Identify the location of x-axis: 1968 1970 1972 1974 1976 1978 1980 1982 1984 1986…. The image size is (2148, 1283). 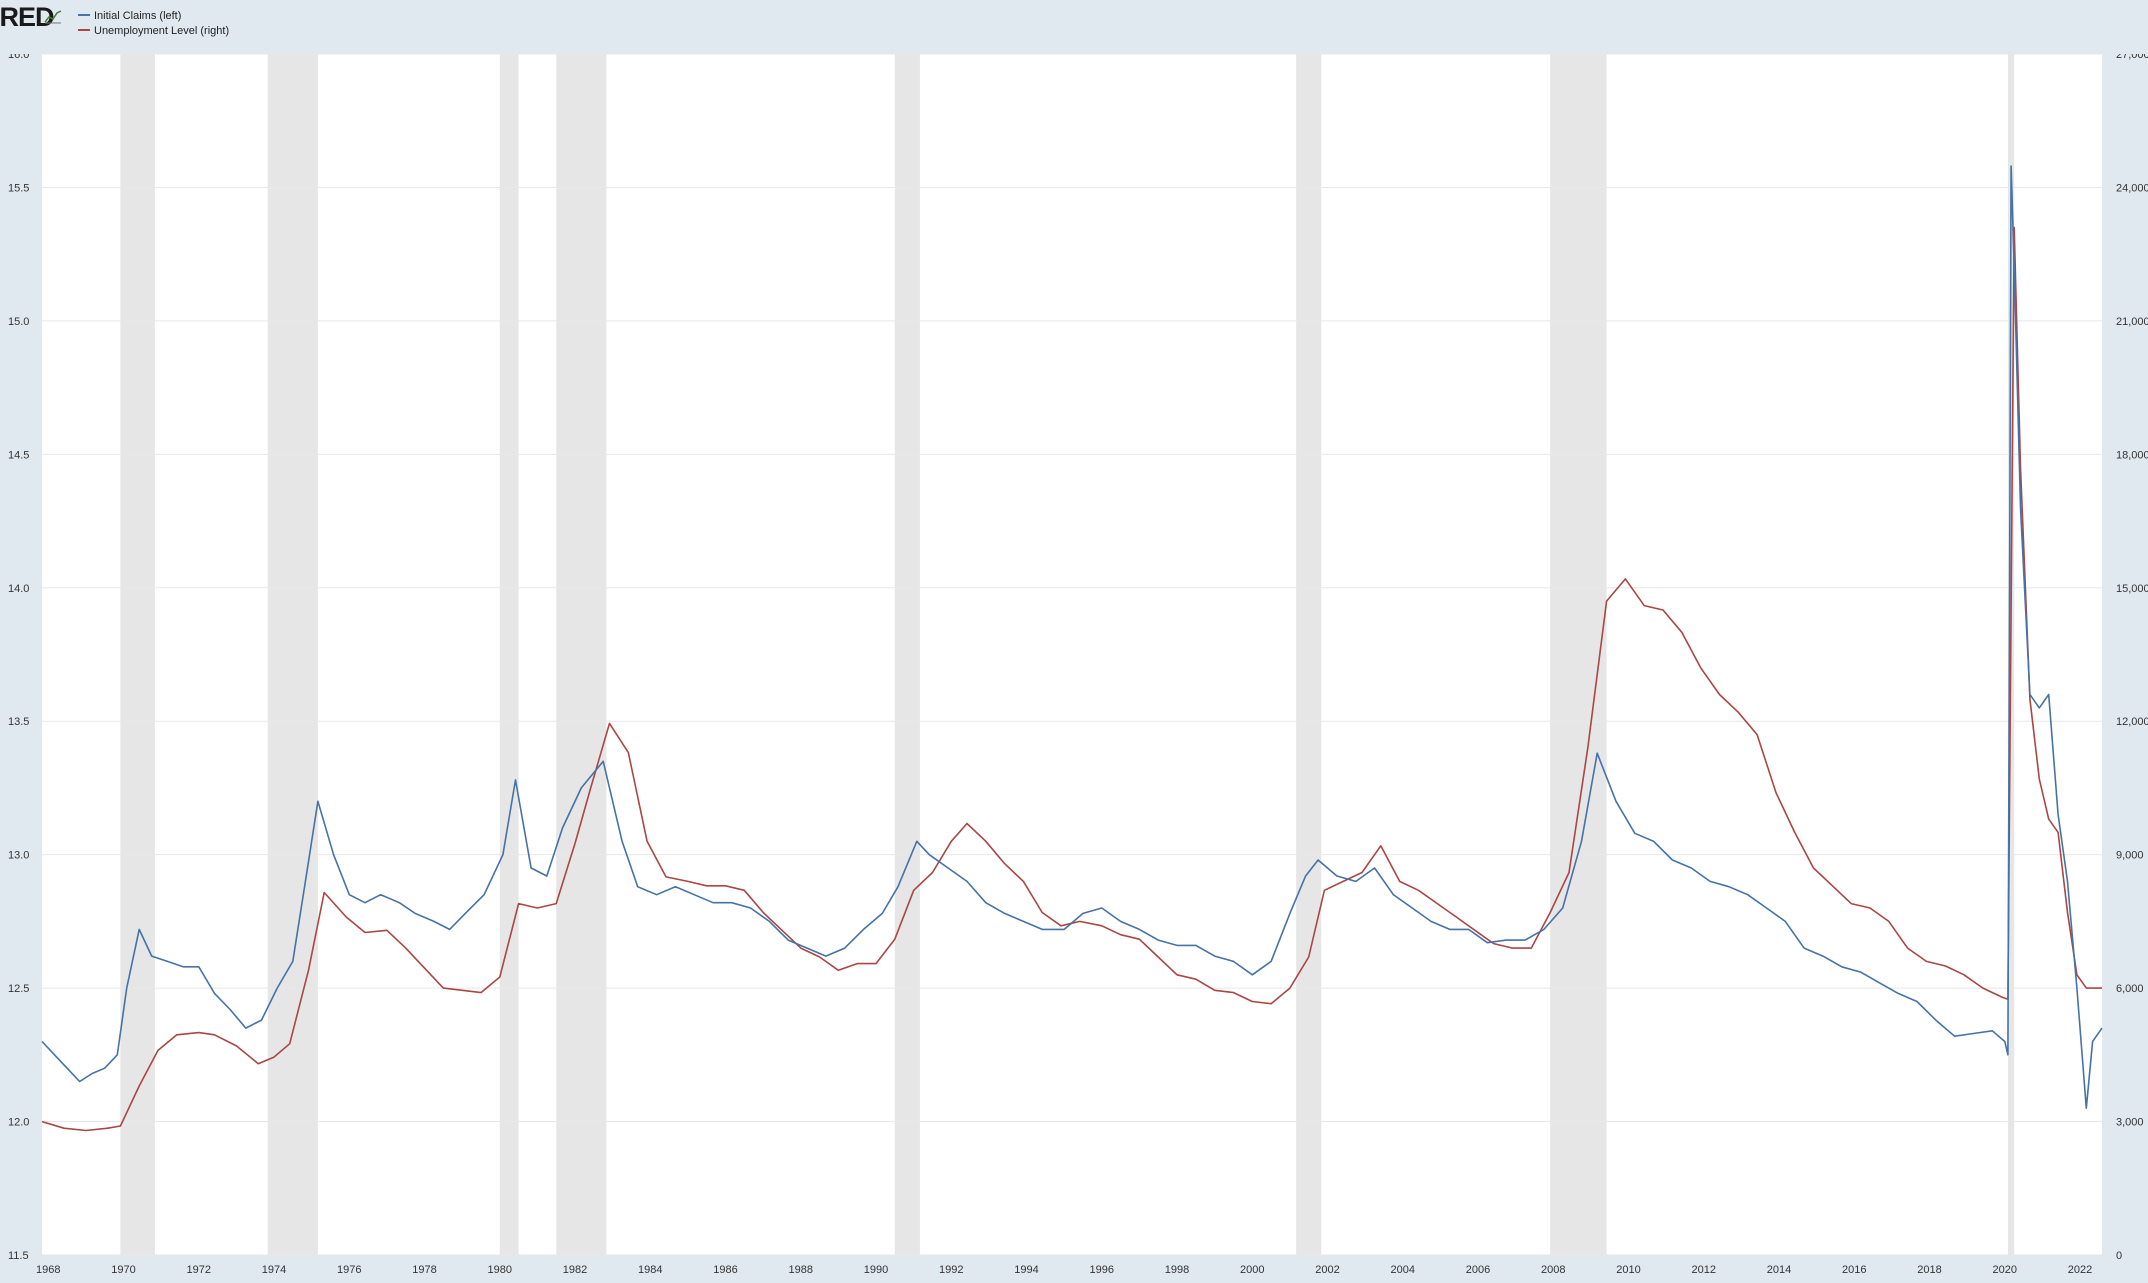
(1064, 1270).